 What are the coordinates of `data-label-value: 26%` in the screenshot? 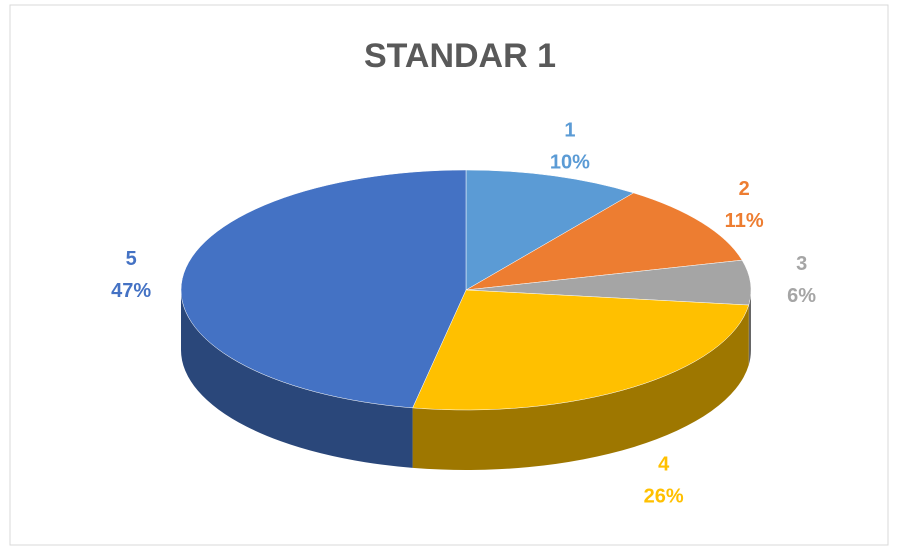 It's located at (664, 497).